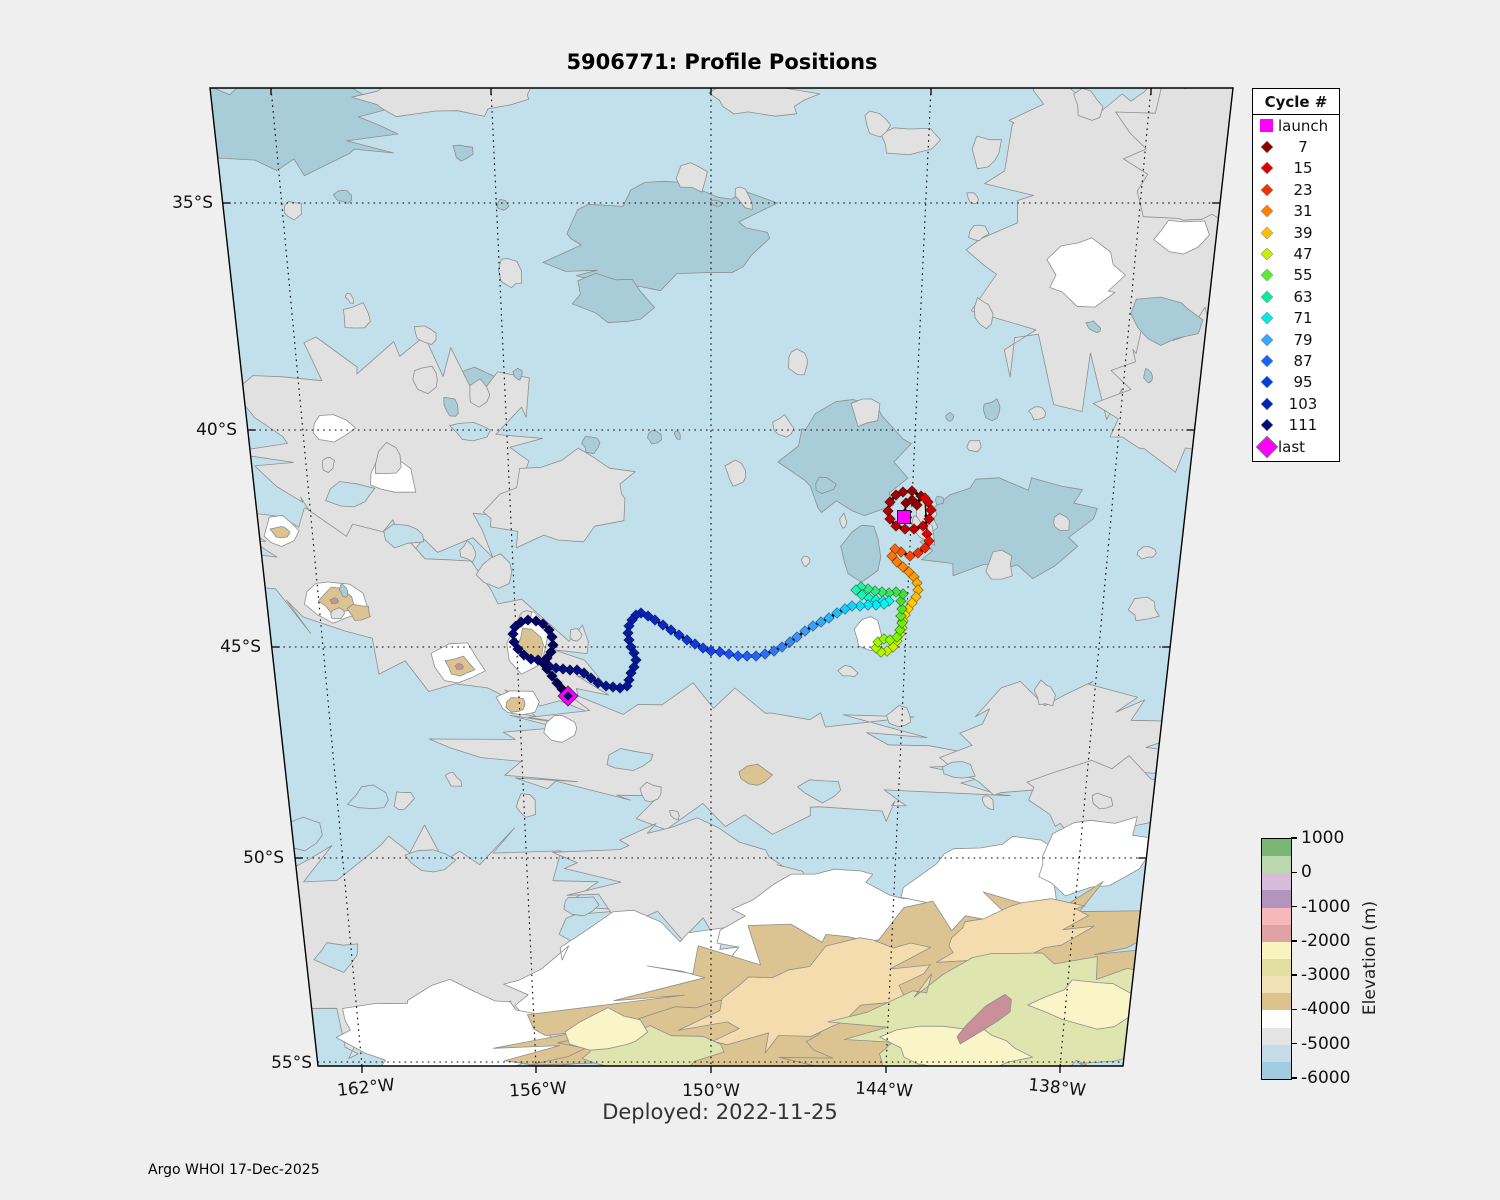  What do you see at coordinates (234, 1170) in the screenshot?
I see `credit-text: Argo WHOI 17-Dec-2025` at bounding box center [234, 1170].